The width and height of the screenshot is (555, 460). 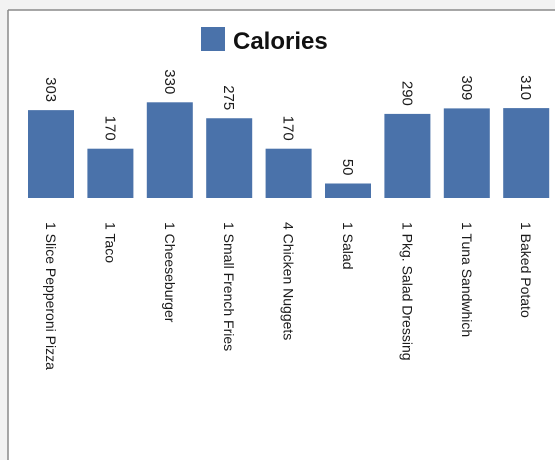 What do you see at coordinates (347, 167) in the screenshot?
I see `value-label-6: 50` at bounding box center [347, 167].